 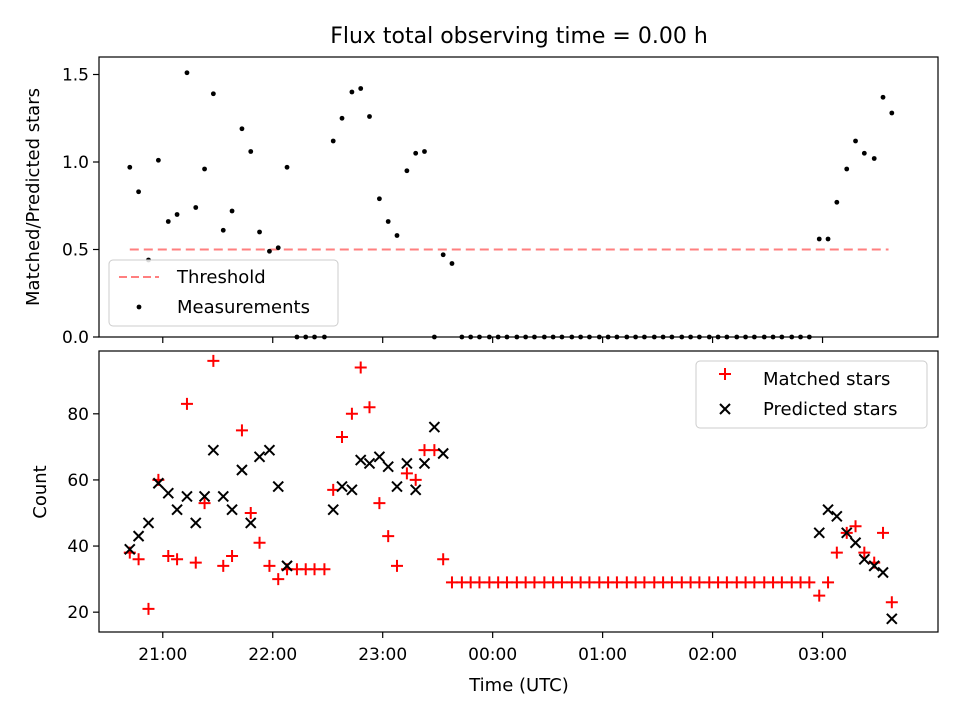 I want to click on x-tick-label: 02:00, so click(x=712, y=655).